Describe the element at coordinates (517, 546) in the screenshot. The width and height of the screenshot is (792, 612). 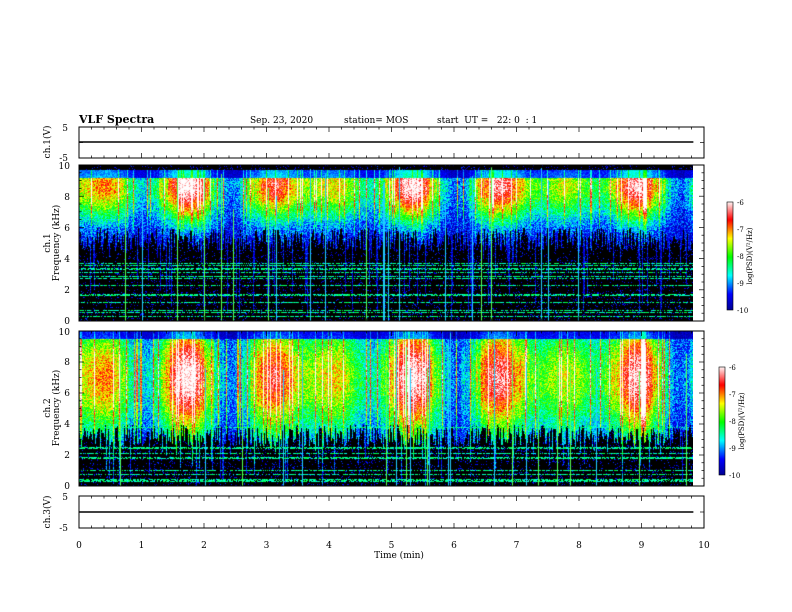
I see `x-tick-label-7: 7` at that location.